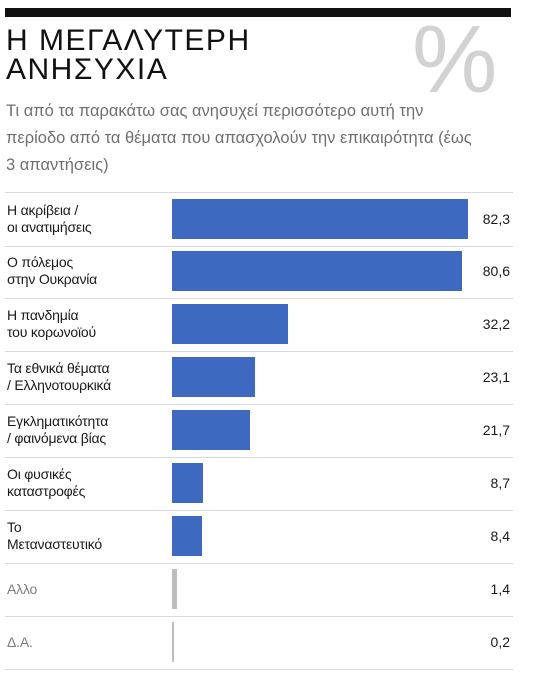 This screenshot has height=677, width=534. I want to click on chart-row: Η ακρίβεια / οι ανατιμήσεις 82,3, so click(259, 219).